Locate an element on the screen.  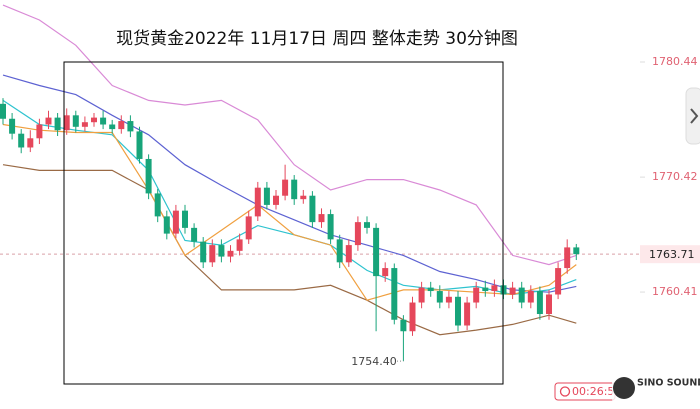
timer: 00:26:5 is located at coordinates (585, 391).